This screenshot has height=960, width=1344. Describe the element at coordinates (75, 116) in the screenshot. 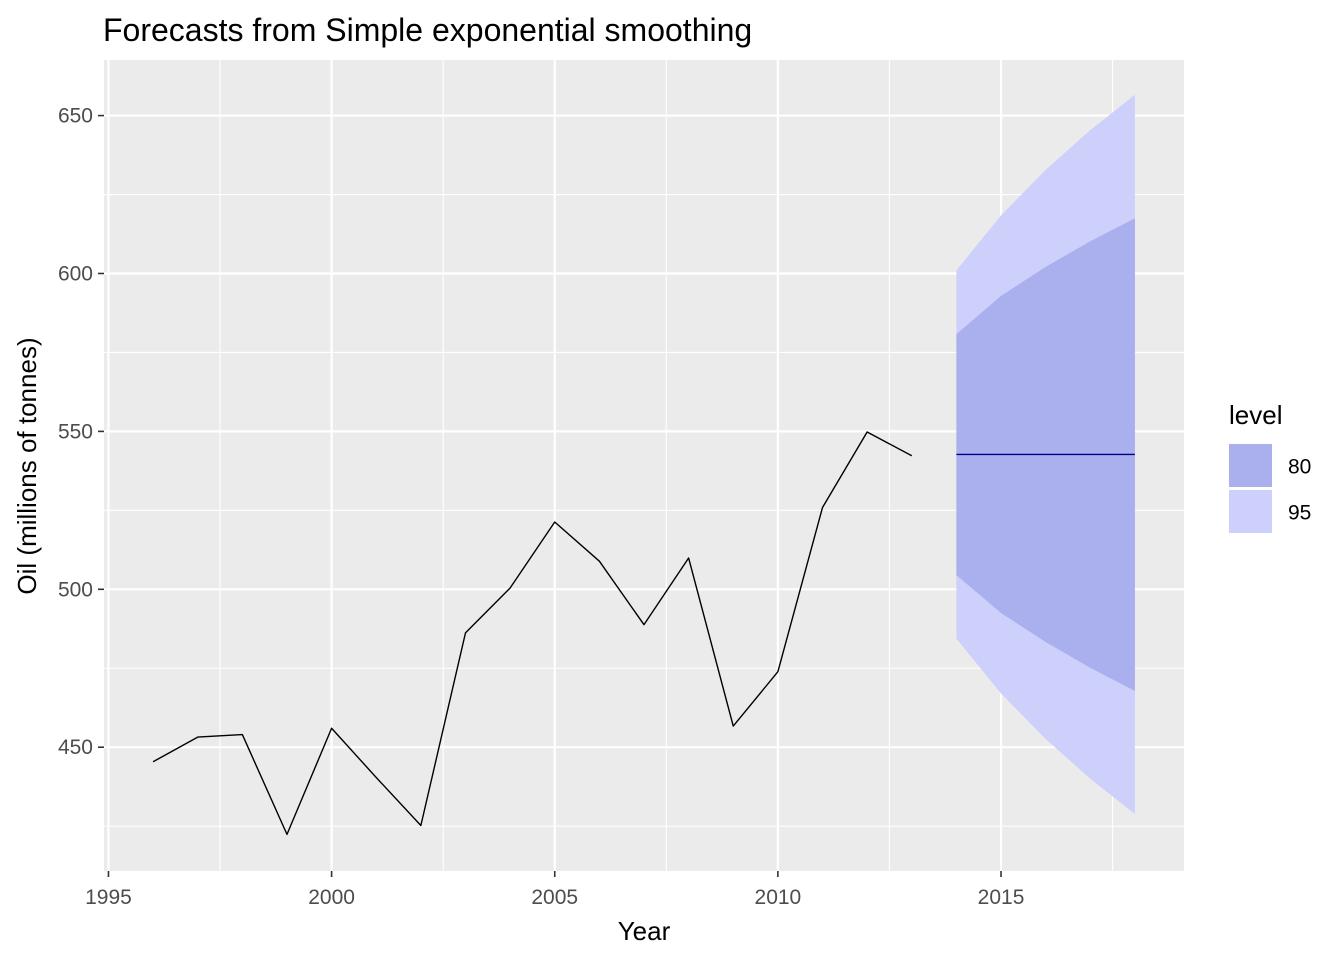

I see `y-tick-label: 650` at that location.